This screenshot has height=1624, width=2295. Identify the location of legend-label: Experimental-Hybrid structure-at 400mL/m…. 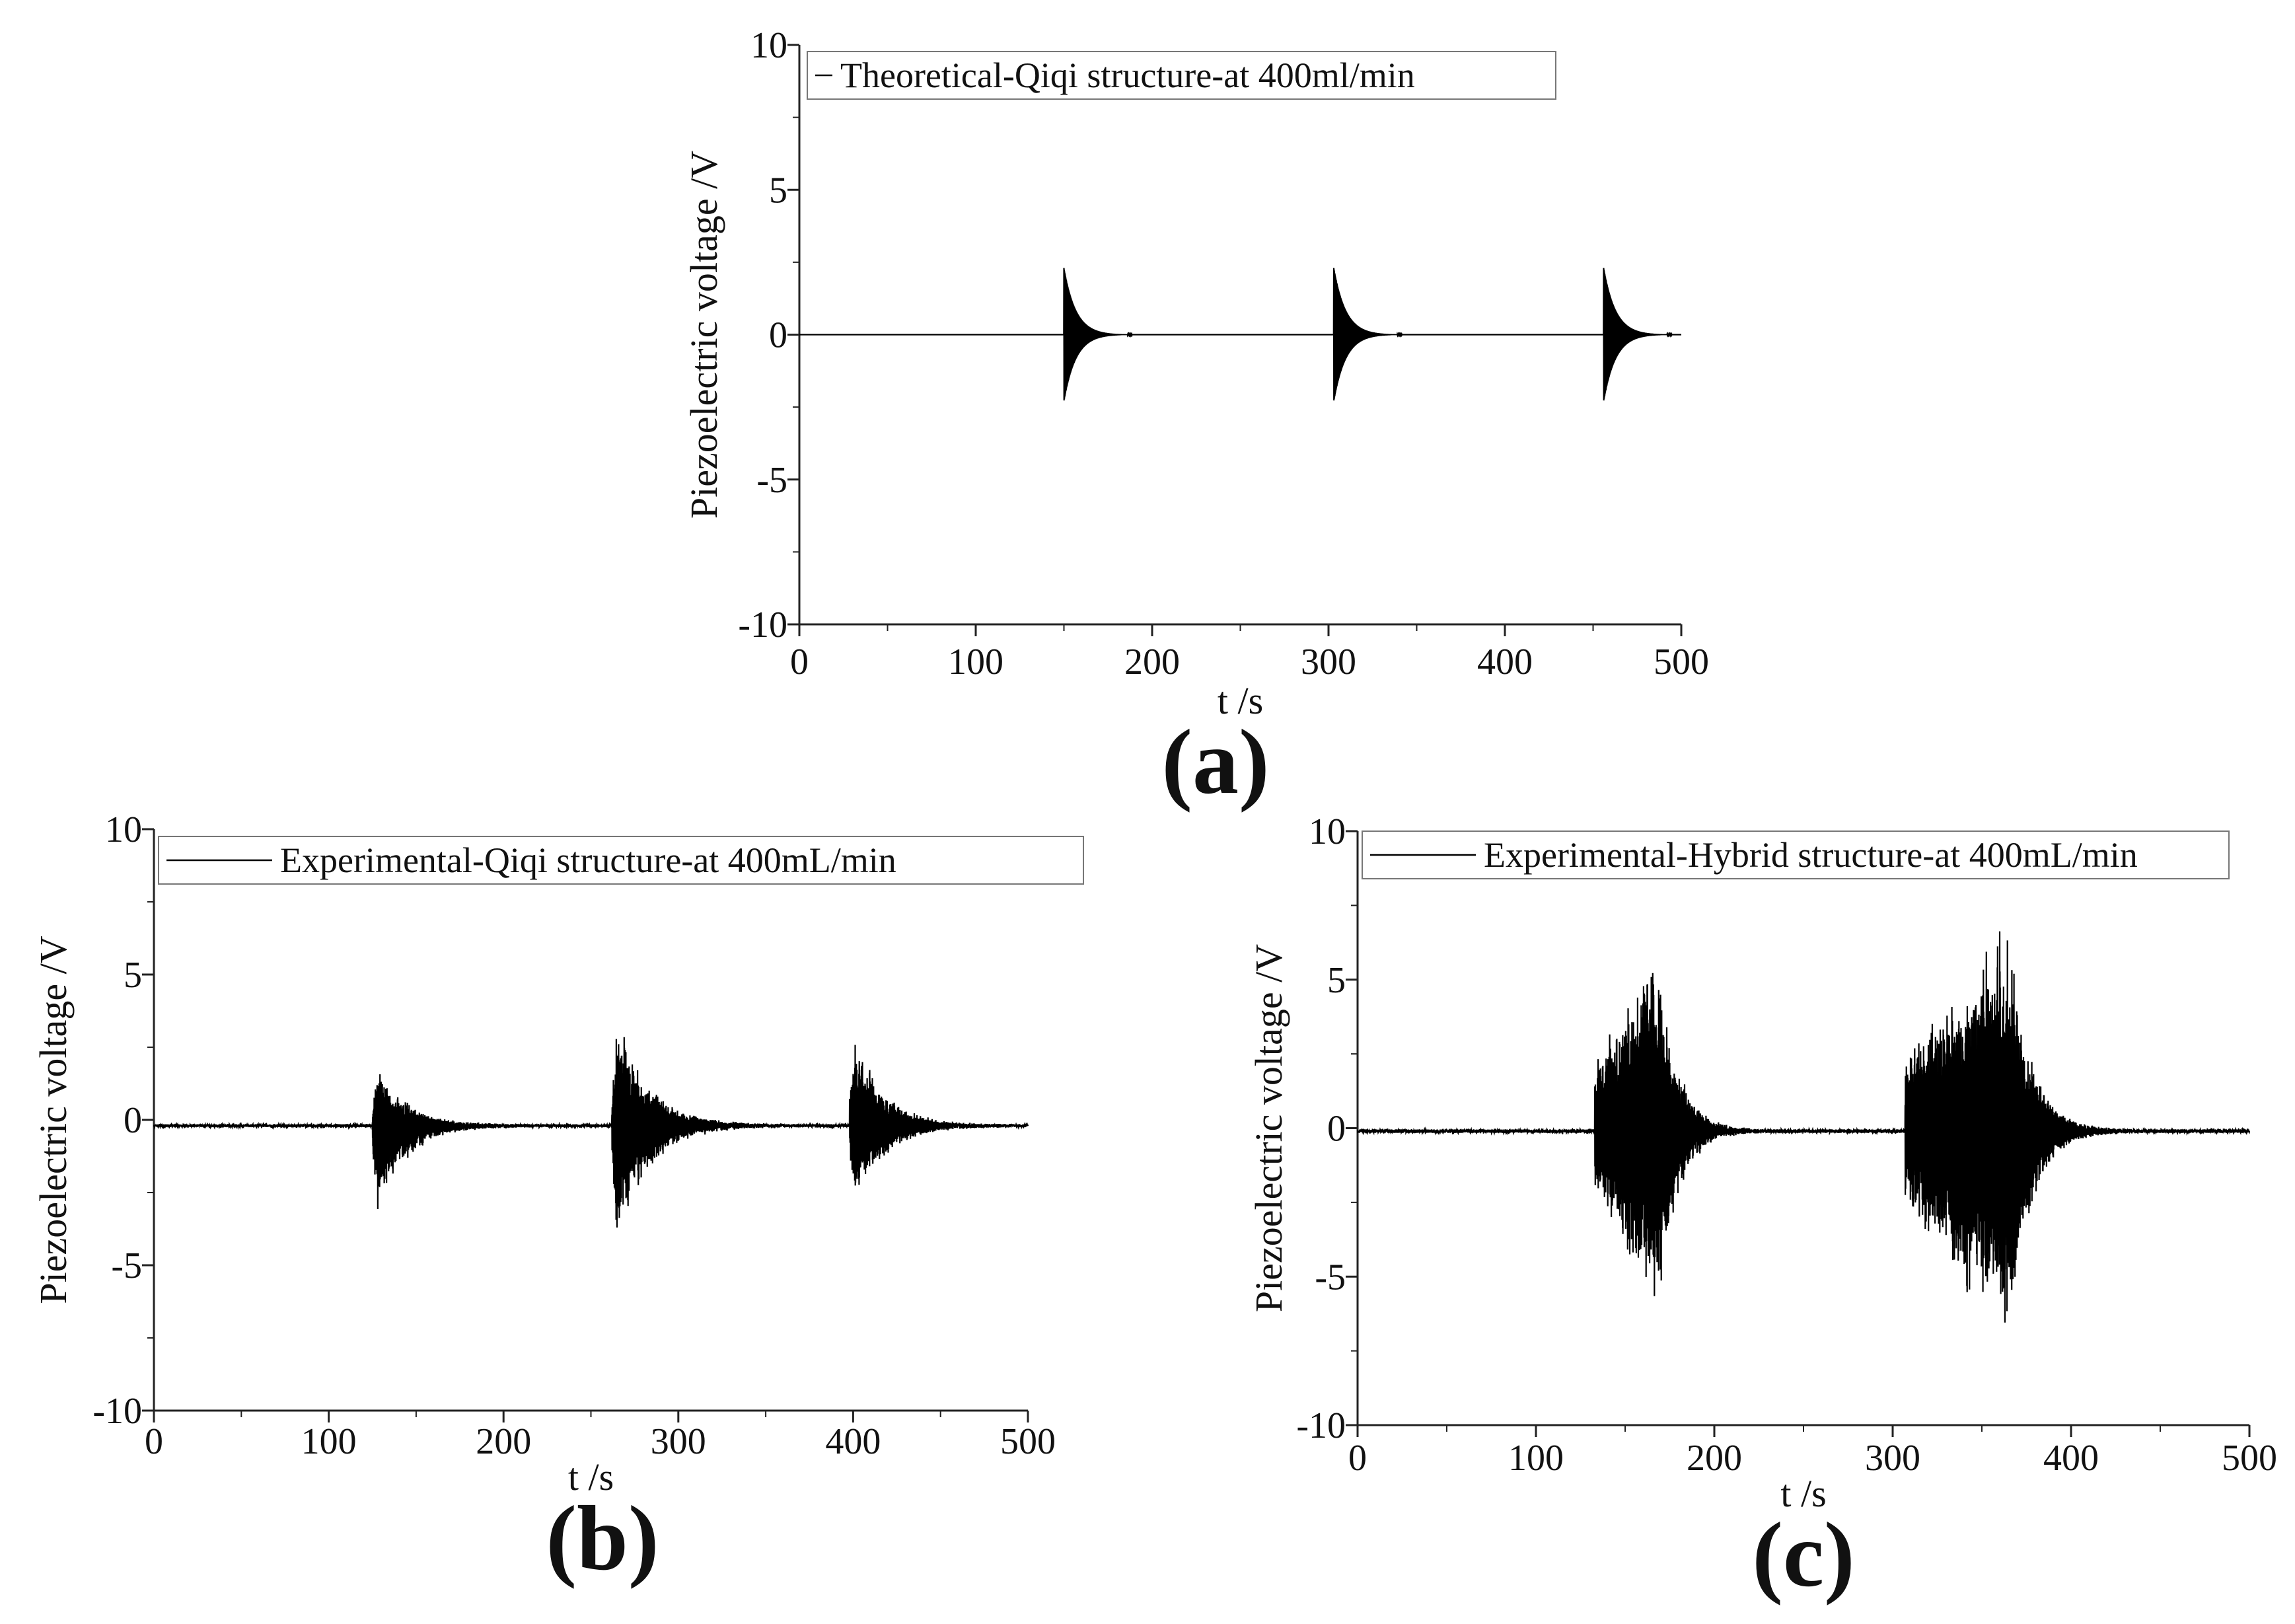
(1811, 855).